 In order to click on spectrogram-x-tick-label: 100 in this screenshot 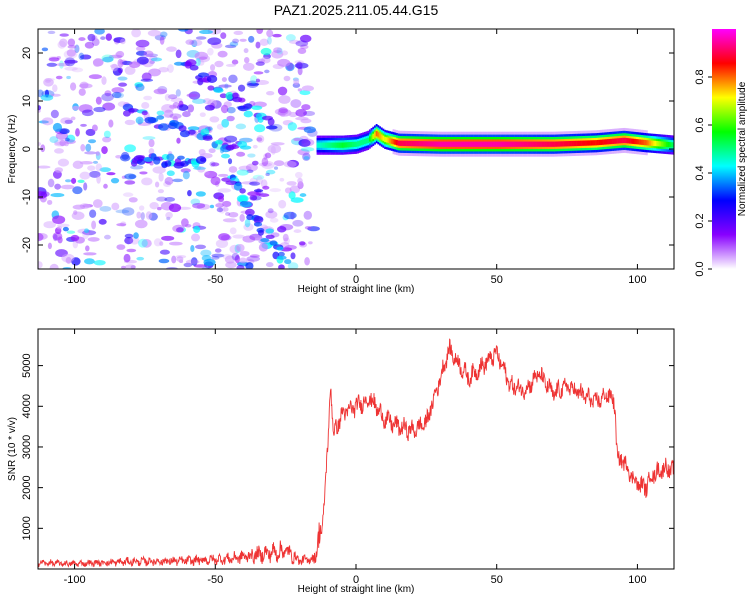, I will do `click(637, 280)`.